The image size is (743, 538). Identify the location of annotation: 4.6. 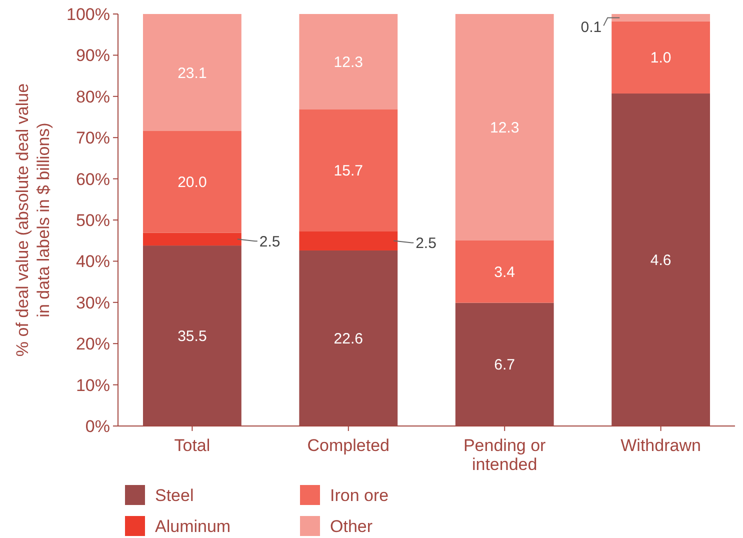
(661, 261).